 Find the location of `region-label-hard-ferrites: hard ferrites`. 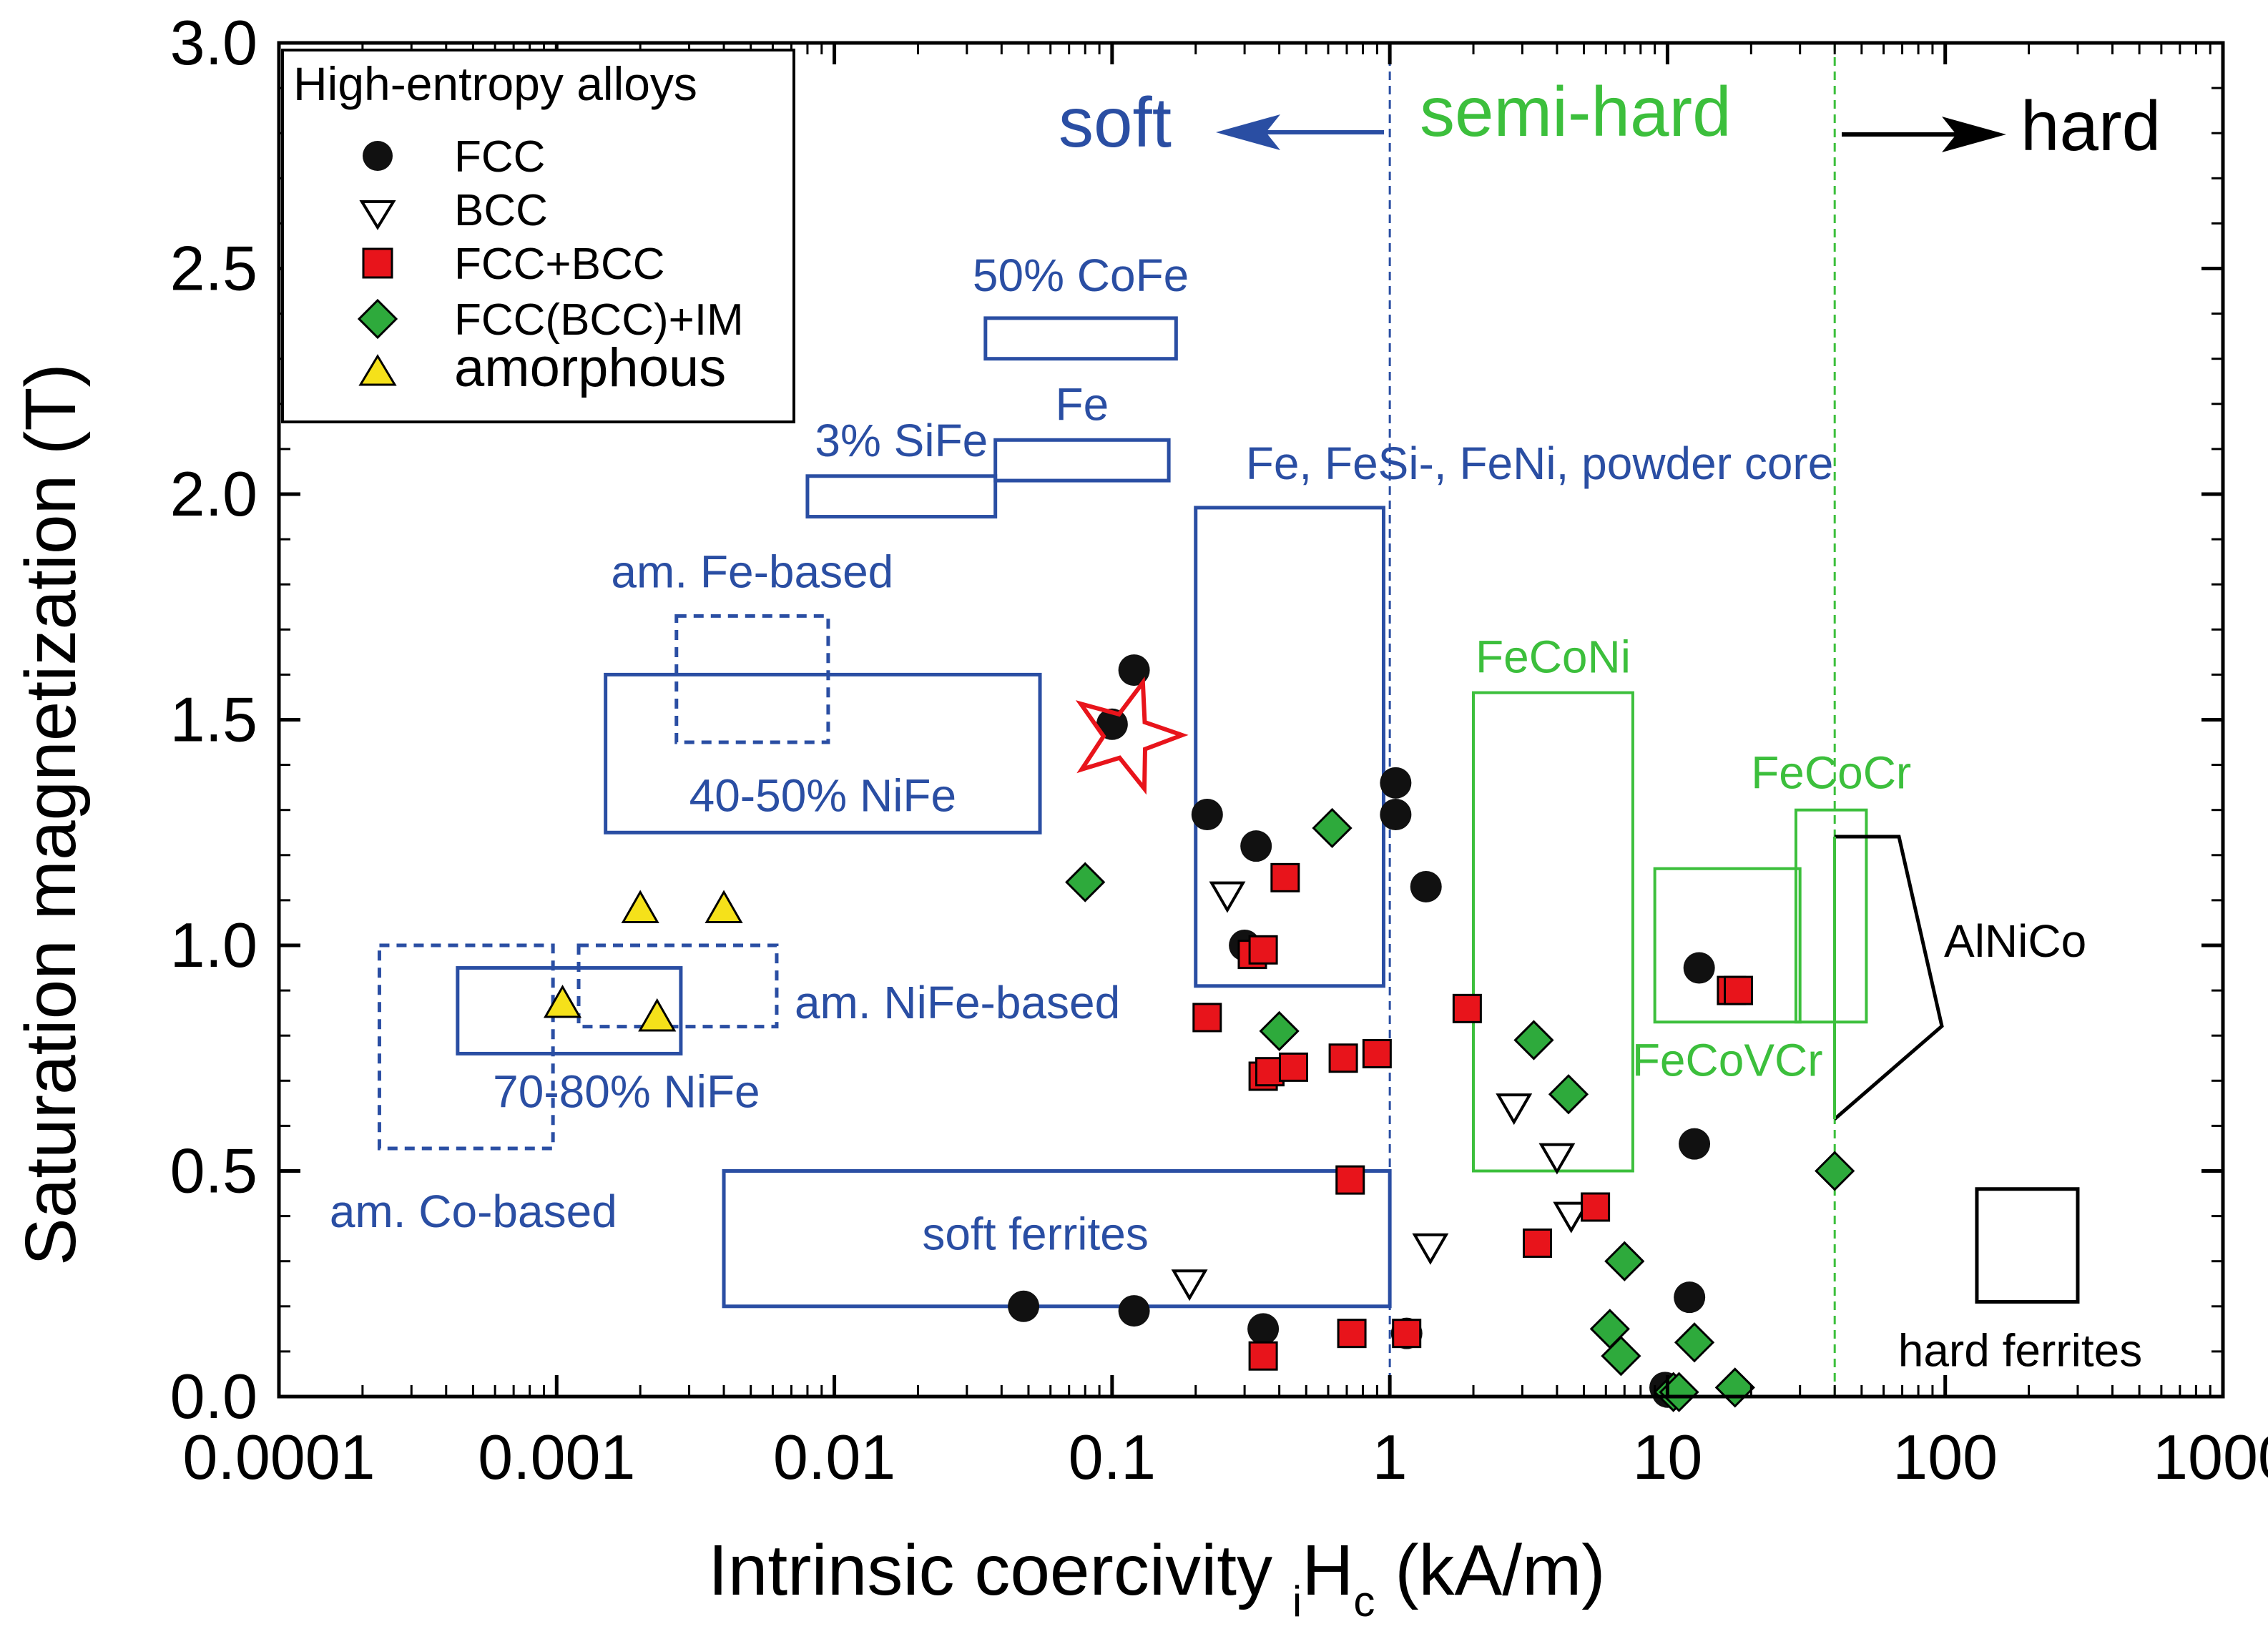

region-label-hard-ferrites: hard ferrites is located at coordinates (2020, 1350).